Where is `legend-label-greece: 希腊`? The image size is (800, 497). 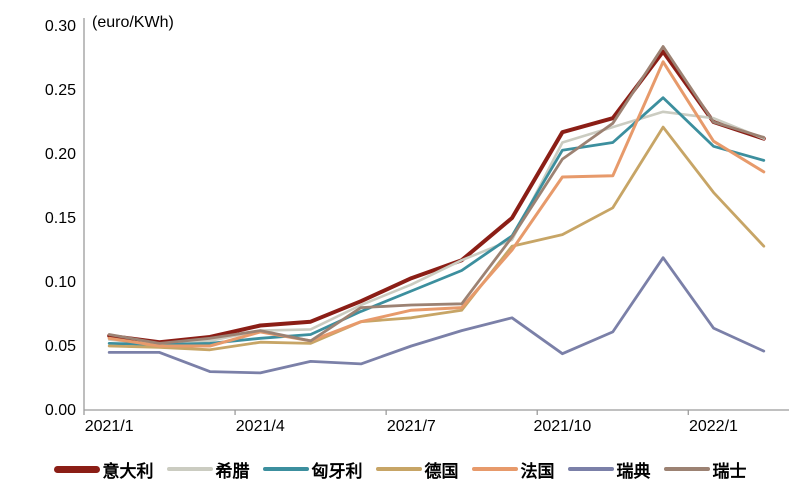
legend-label-greece: 希腊 is located at coordinates (232, 471).